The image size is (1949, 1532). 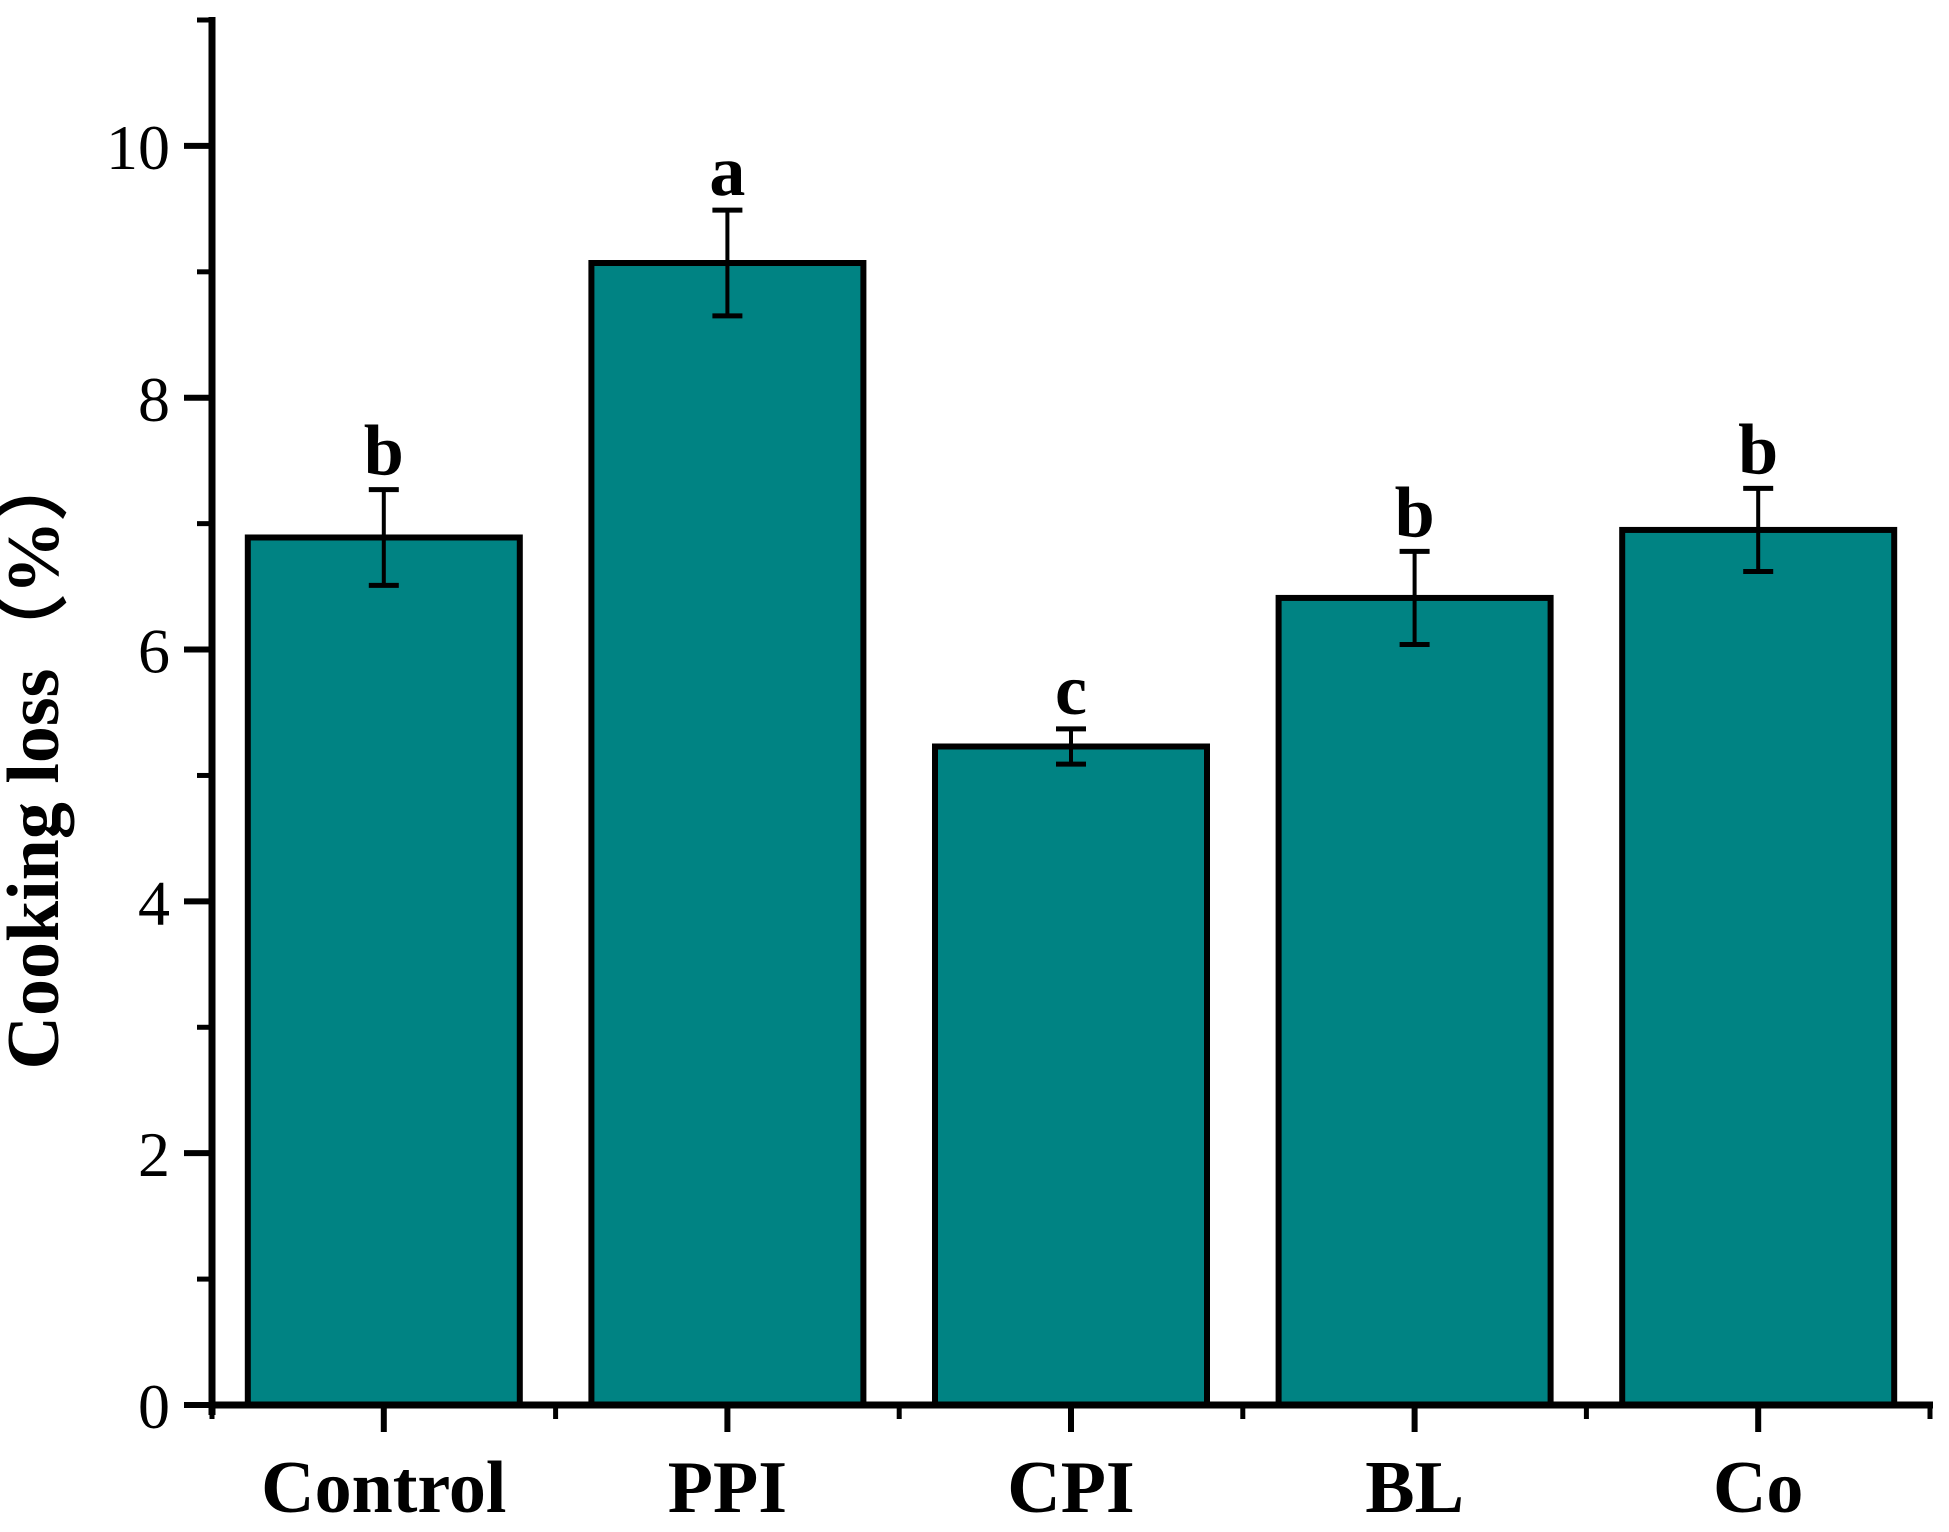 I want to click on bar-control, so click(x=383, y=971).